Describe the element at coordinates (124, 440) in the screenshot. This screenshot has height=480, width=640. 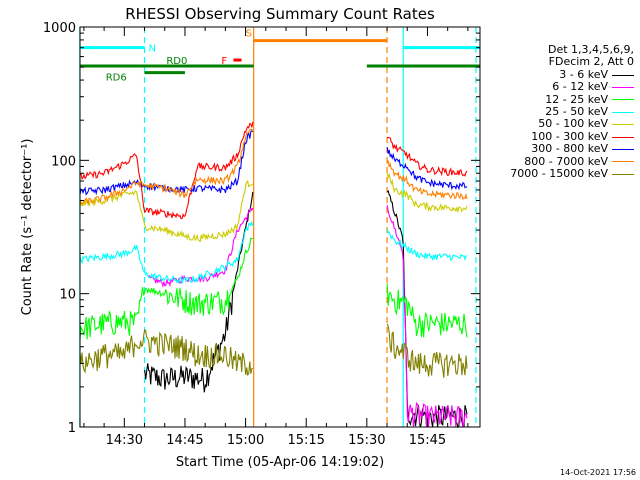
I see `x-tick-label: 14:30` at that location.